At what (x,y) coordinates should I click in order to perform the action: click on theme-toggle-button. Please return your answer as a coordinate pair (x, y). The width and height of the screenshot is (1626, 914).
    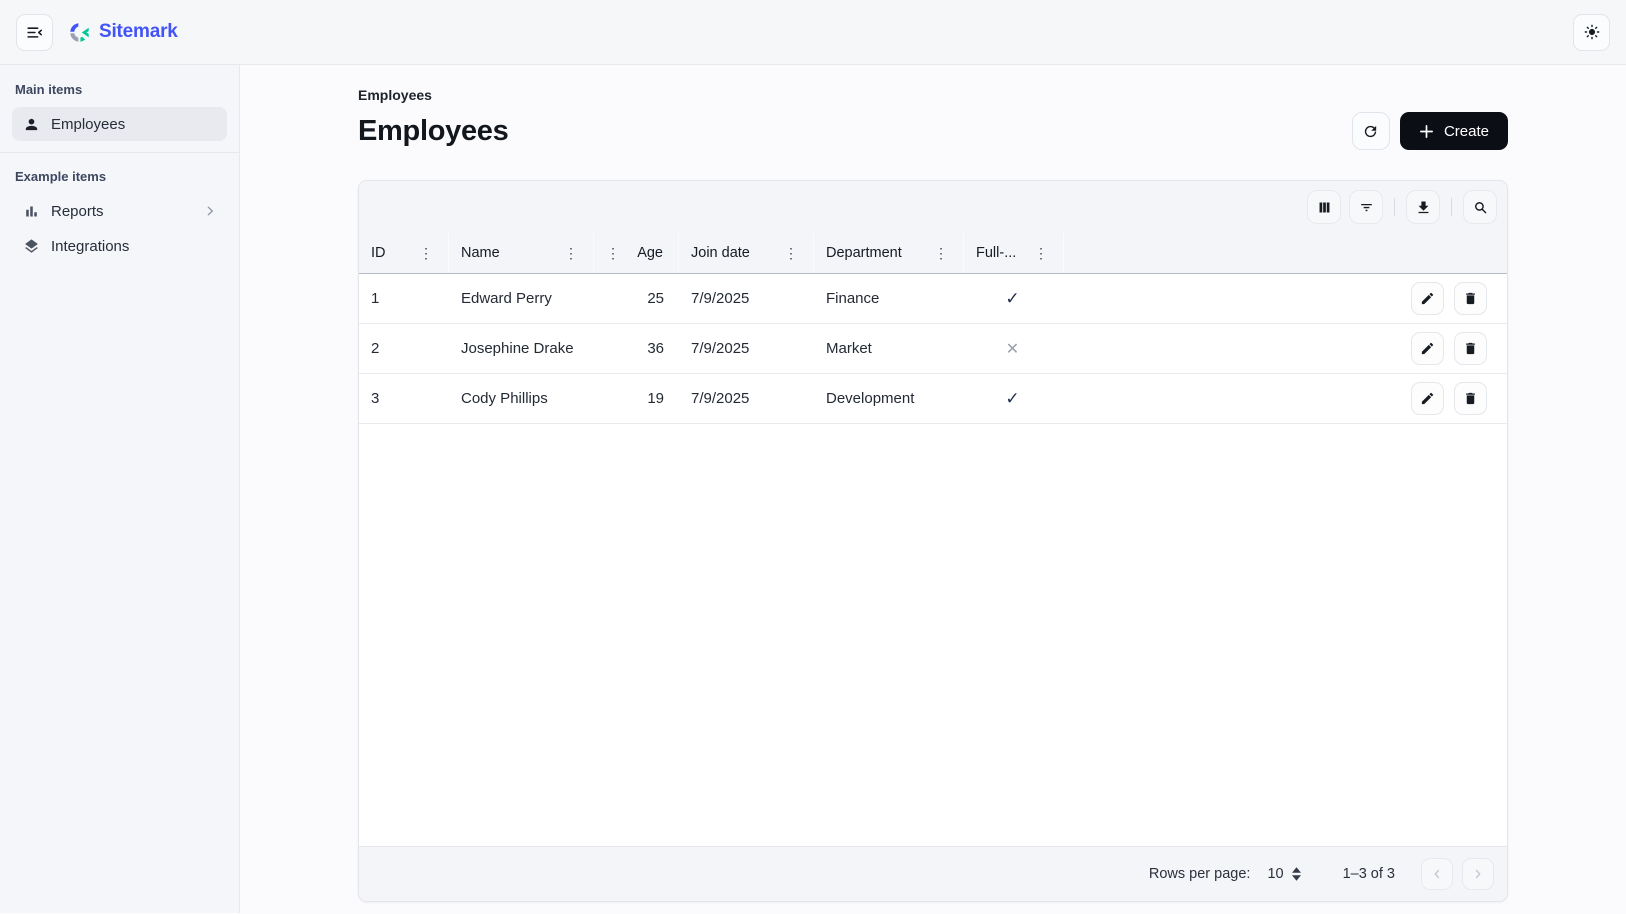
    Looking at the image, I should click on (1591, 32).